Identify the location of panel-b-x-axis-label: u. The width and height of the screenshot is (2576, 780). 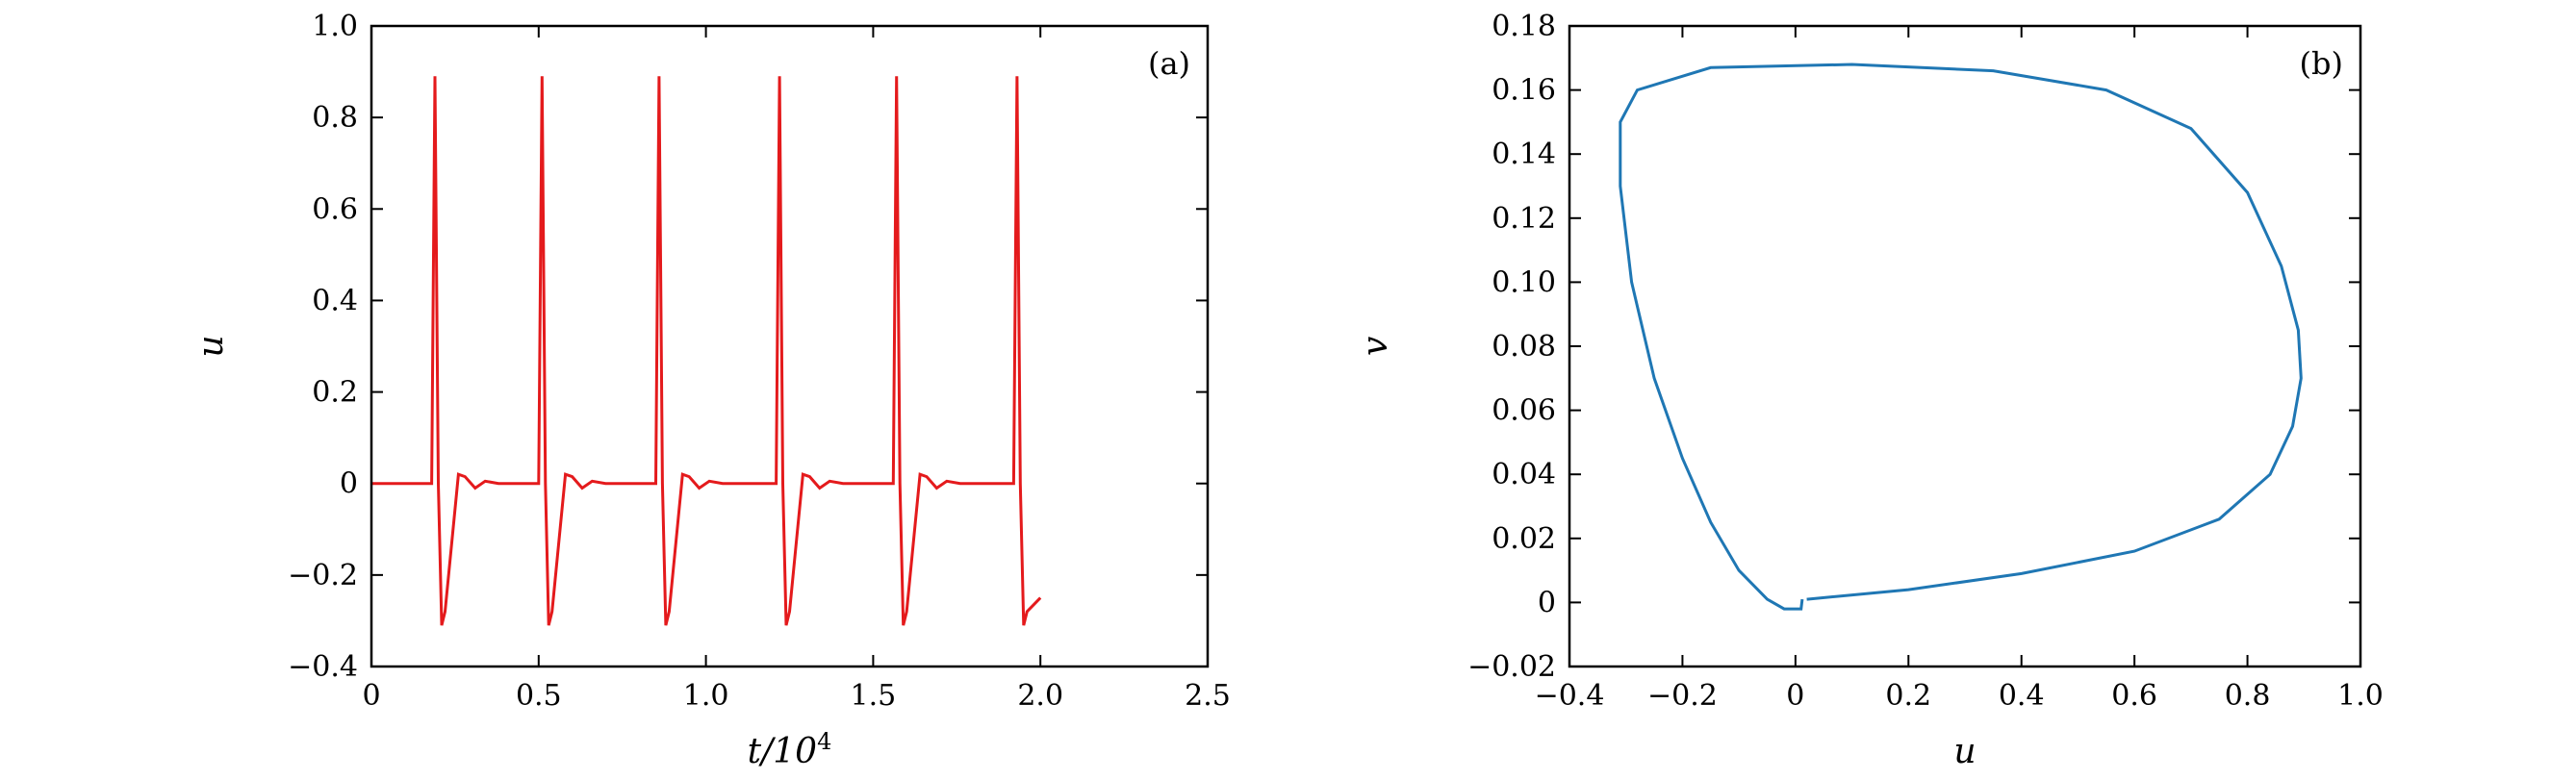
(1964, 752).